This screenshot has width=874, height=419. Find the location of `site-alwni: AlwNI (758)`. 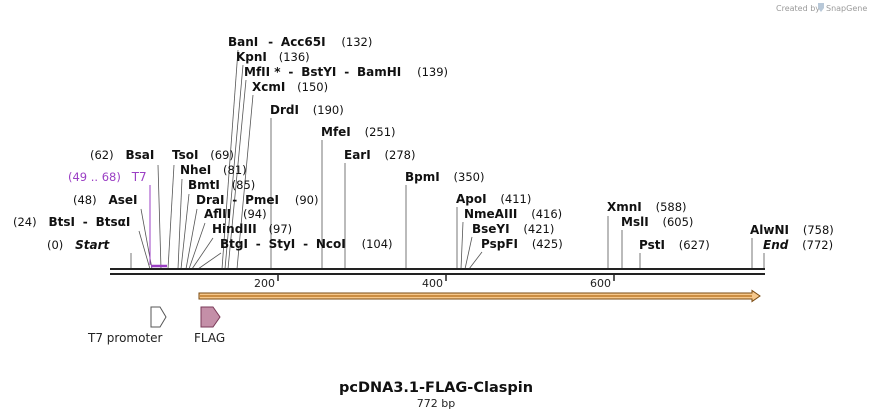

site-alwni: AlwNI (758) is located at coordinates (792, 230).